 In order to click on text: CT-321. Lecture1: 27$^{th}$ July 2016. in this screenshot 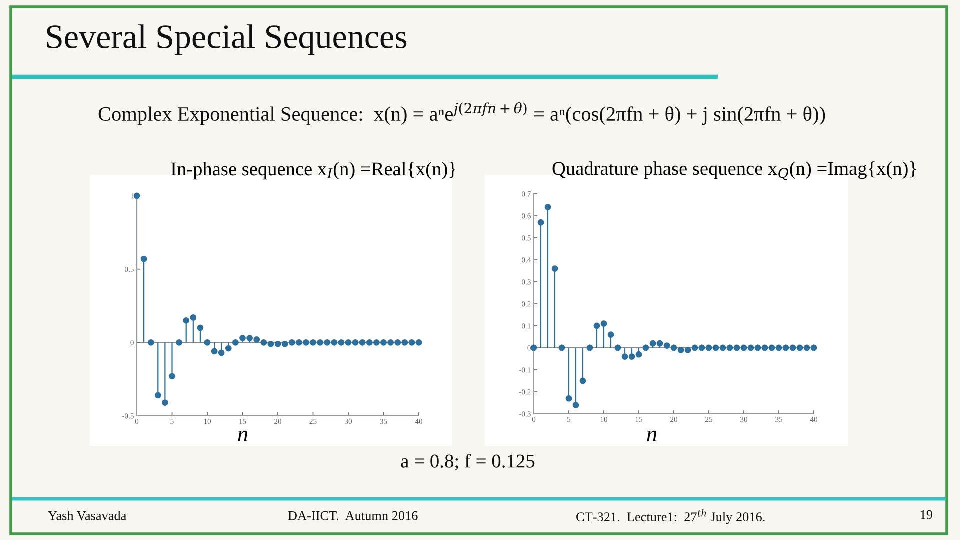, I will do `click(670, 517)`.